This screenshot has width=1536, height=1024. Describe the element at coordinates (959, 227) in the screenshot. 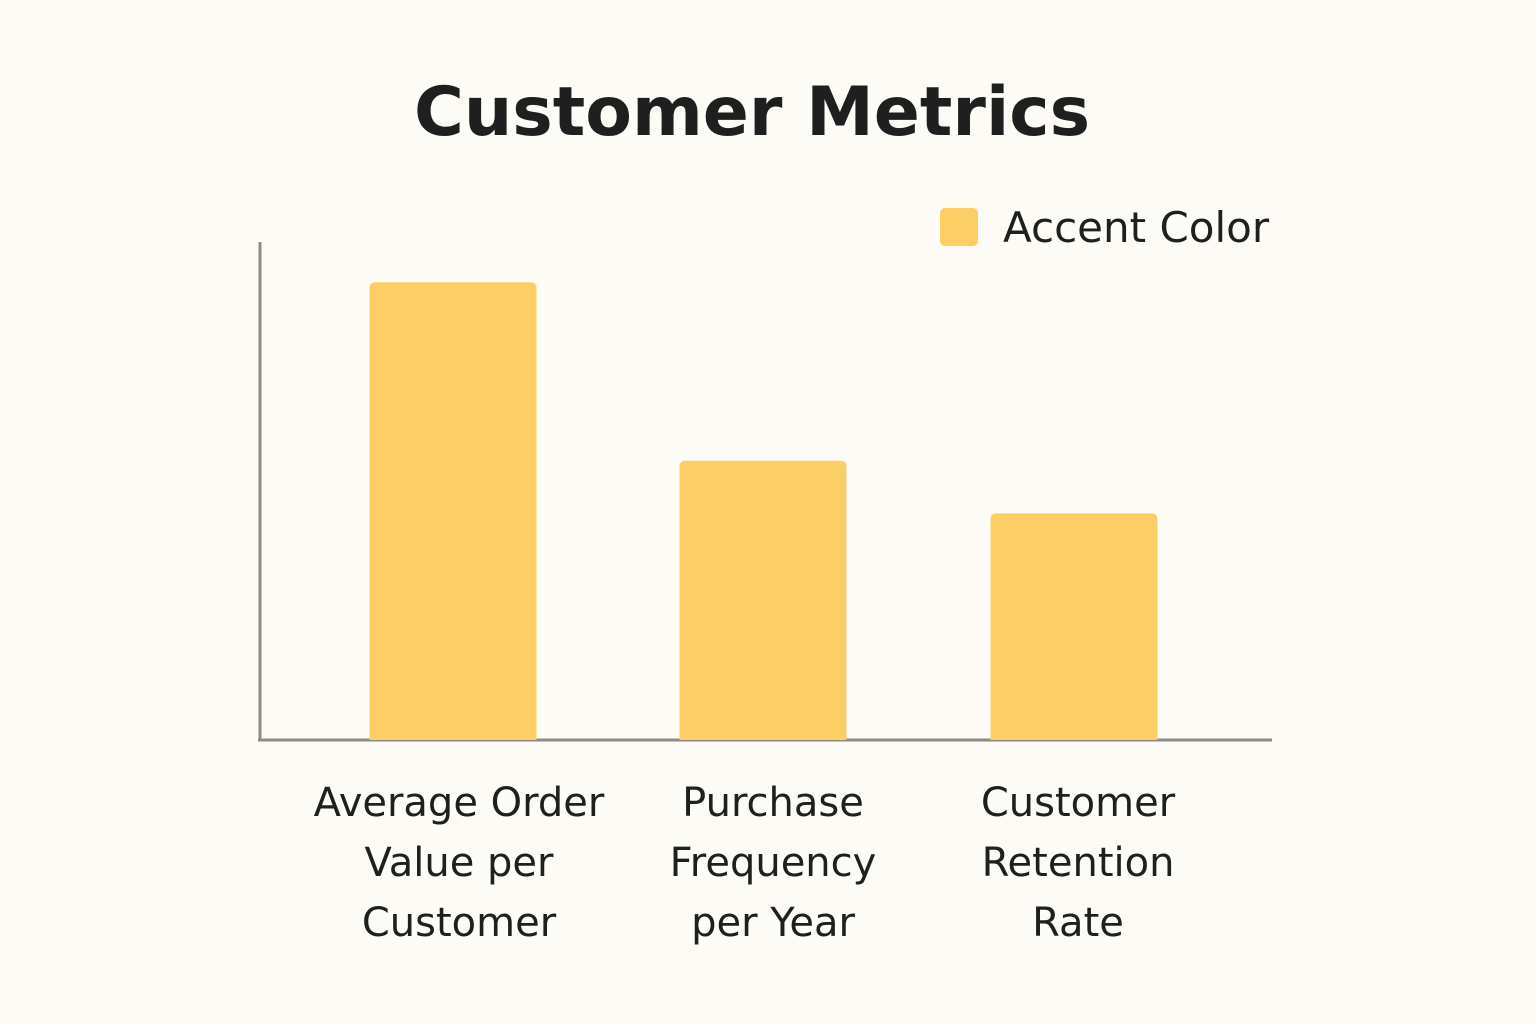

I see `legend-swatch` at that location.